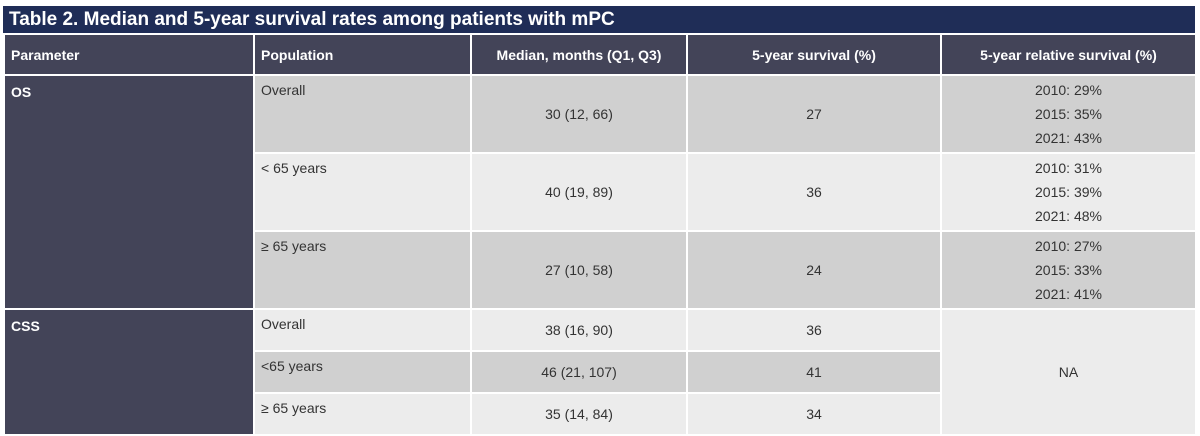 The height and width of the screenshot is (436, 1200). What do you see at coordinates (1068, 294) in the screenshot?
I see `relative-survival-line: 2021: 41%` at bounding box center [1068, 294].